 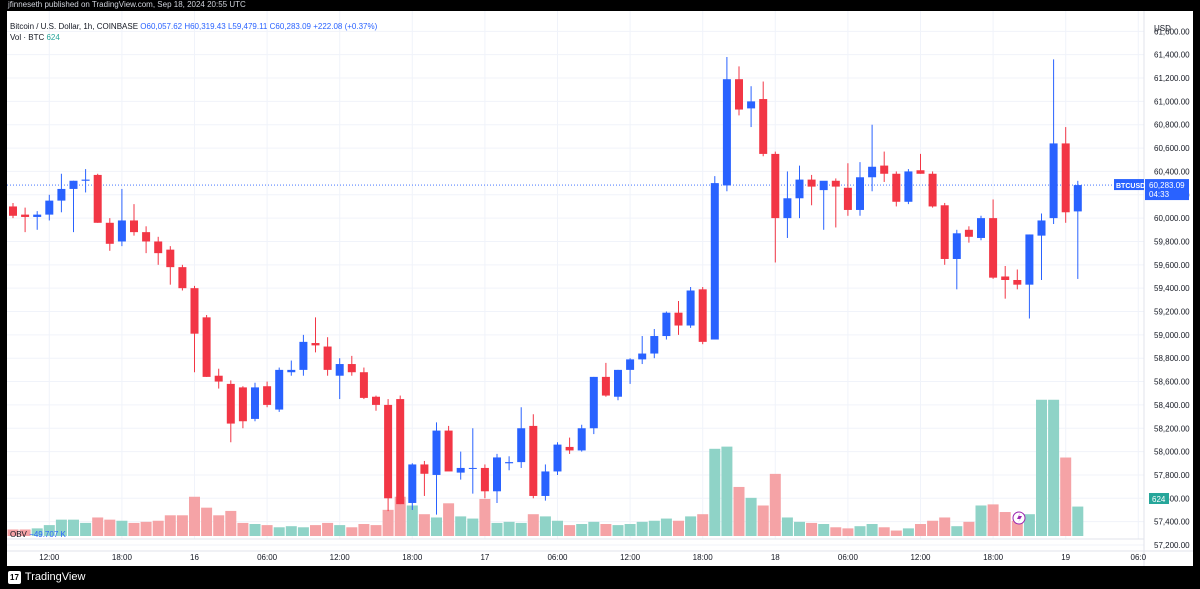 What do you see at coordinates (1172, 125) in the screenshot?
I see `price-tick-label: 60,800.00` at bounding box center [1172, 125].